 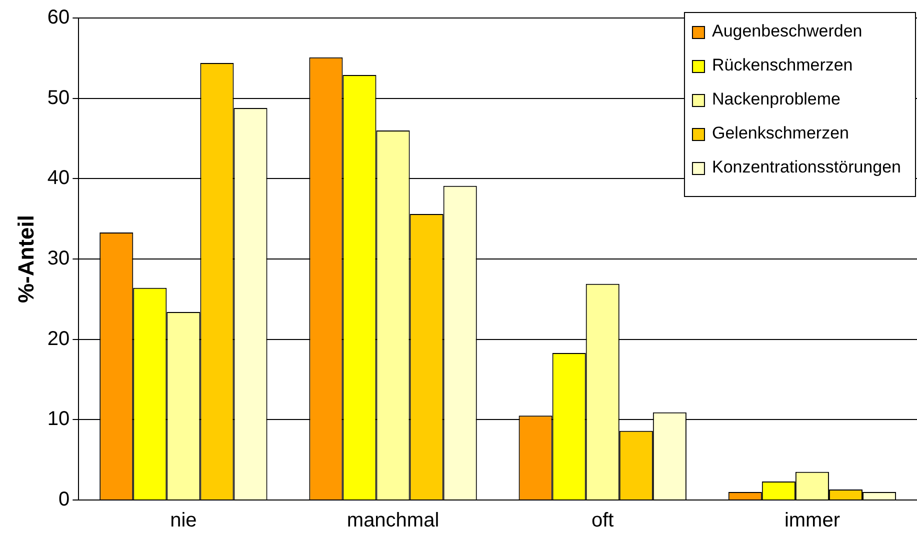 What do you see at coordinates (58, 178) in the screenshot?
I see `y-tick-label: 40` at bounding box center [58, 178].